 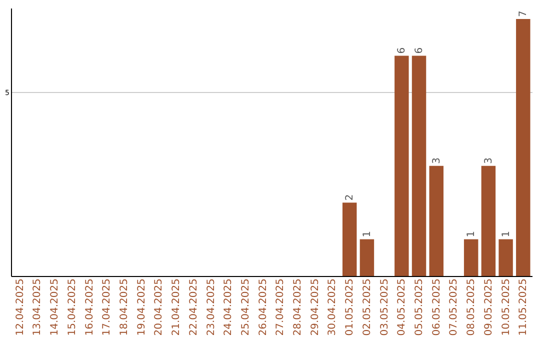 What do you see at coordinates (488, 307) in the screenshot?
I see `x-tick-label: 09.05.2025` at bounding box center [488, 307].